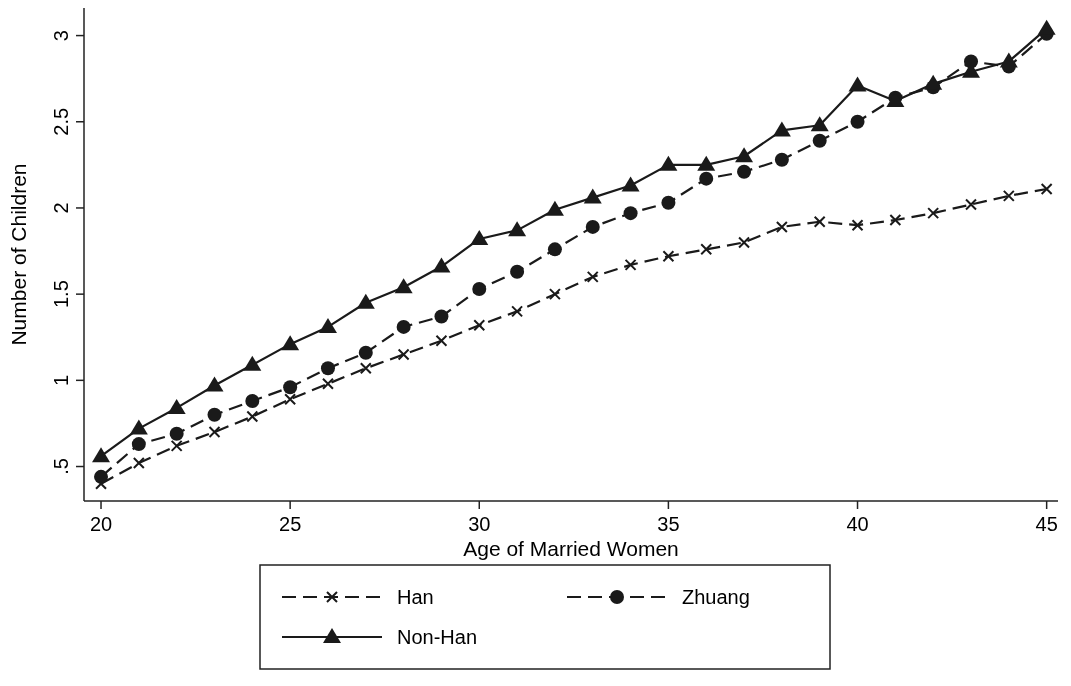  Describe the element at coordinates (668, 524) in the screenshot. I see `x-tick-label: 35` at that location.